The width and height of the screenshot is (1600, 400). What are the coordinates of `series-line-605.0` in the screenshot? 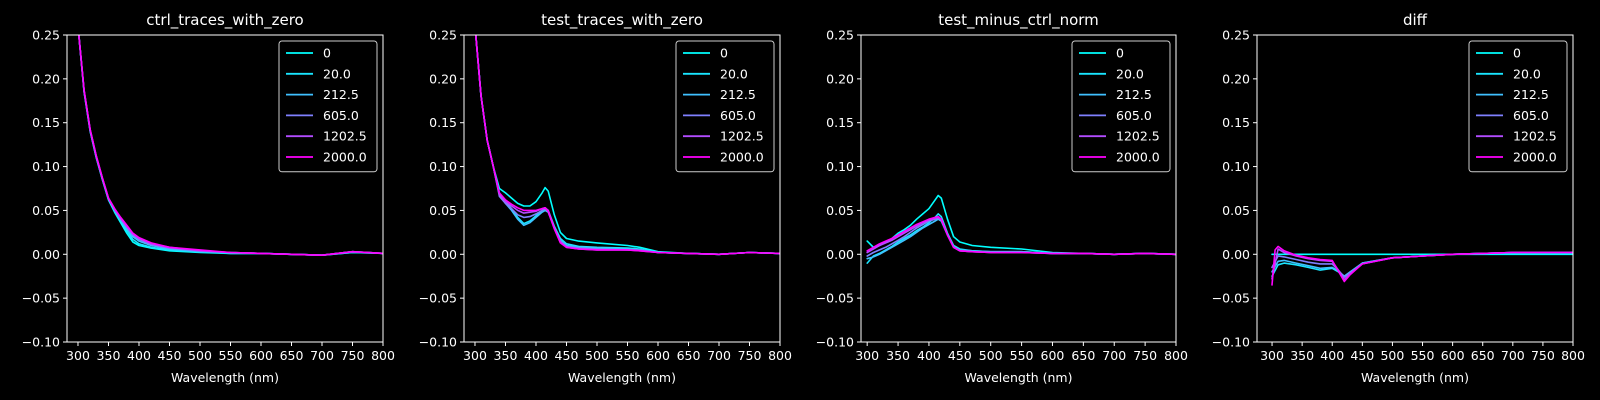 It's located at (1021, 237).